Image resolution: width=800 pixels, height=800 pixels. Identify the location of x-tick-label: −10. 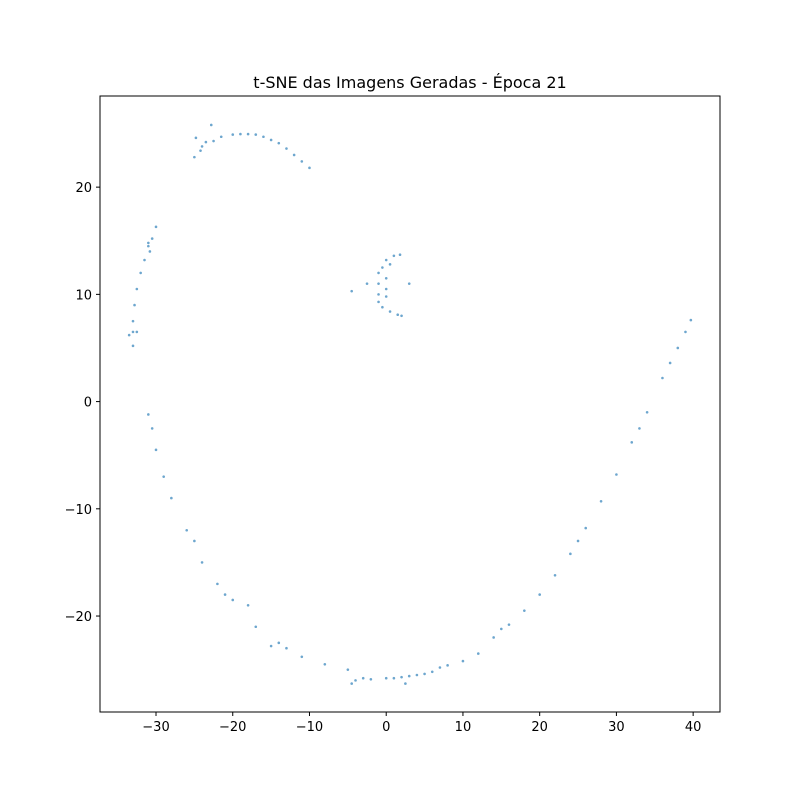
(309, 727).